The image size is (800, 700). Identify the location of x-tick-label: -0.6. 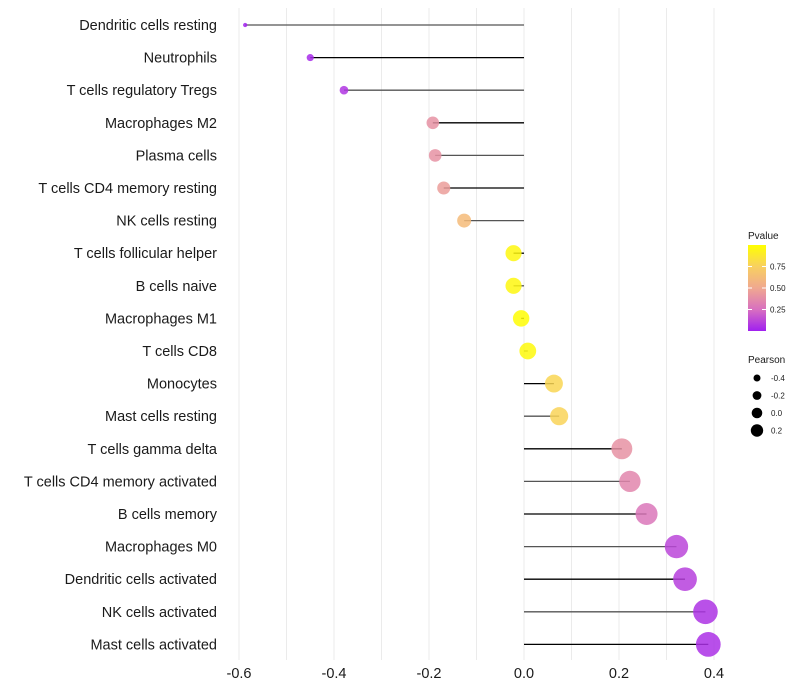
(239, 674).